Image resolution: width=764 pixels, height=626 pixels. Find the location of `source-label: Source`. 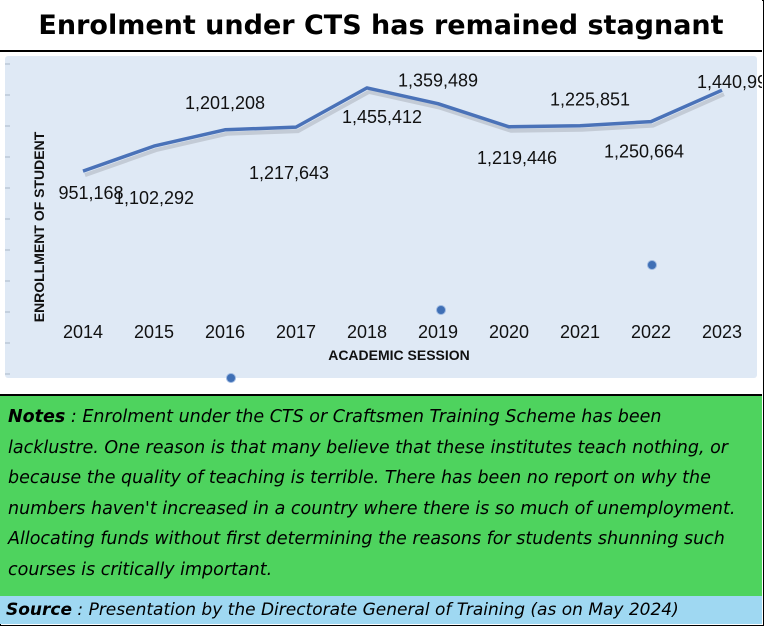

source-label: Source is located at coordinates (39, 610).